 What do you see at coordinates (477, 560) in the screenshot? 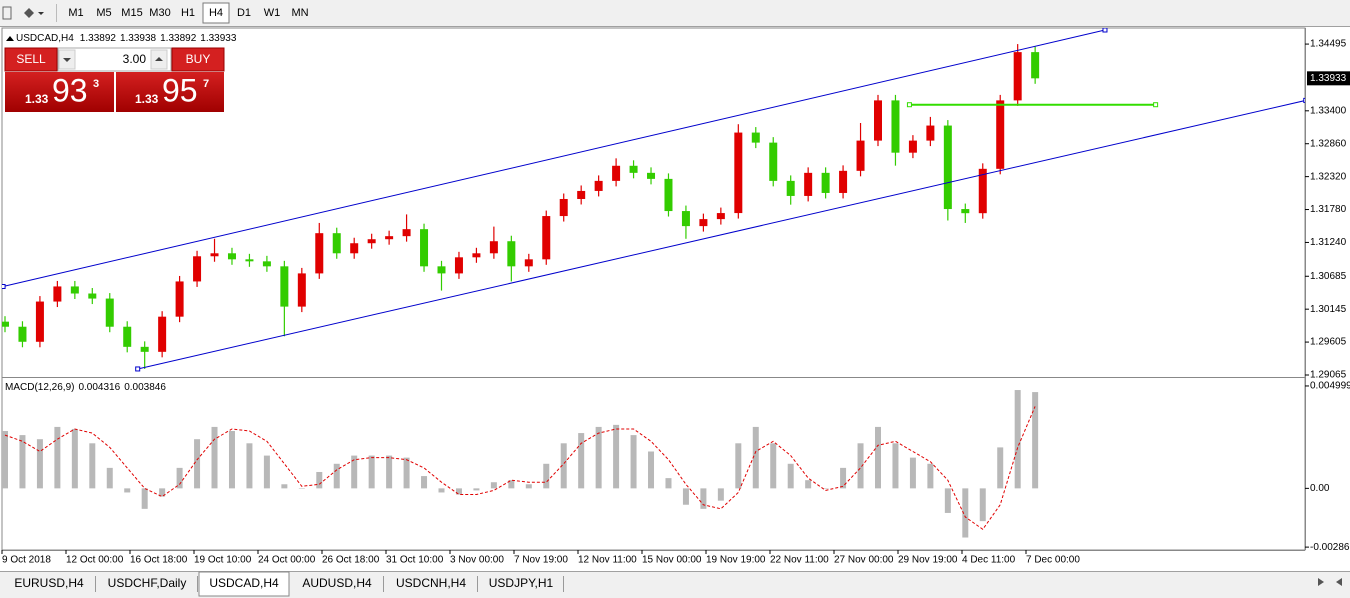
I see `time-tick-label: 3 Nov 00:00` at bounding box center [477, 560].